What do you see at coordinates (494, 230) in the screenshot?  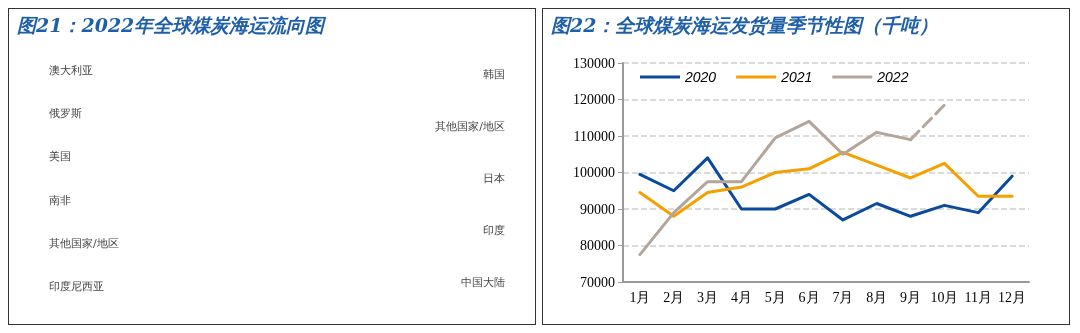 I see `category-label: 印度` at bounding box center [494, 230].